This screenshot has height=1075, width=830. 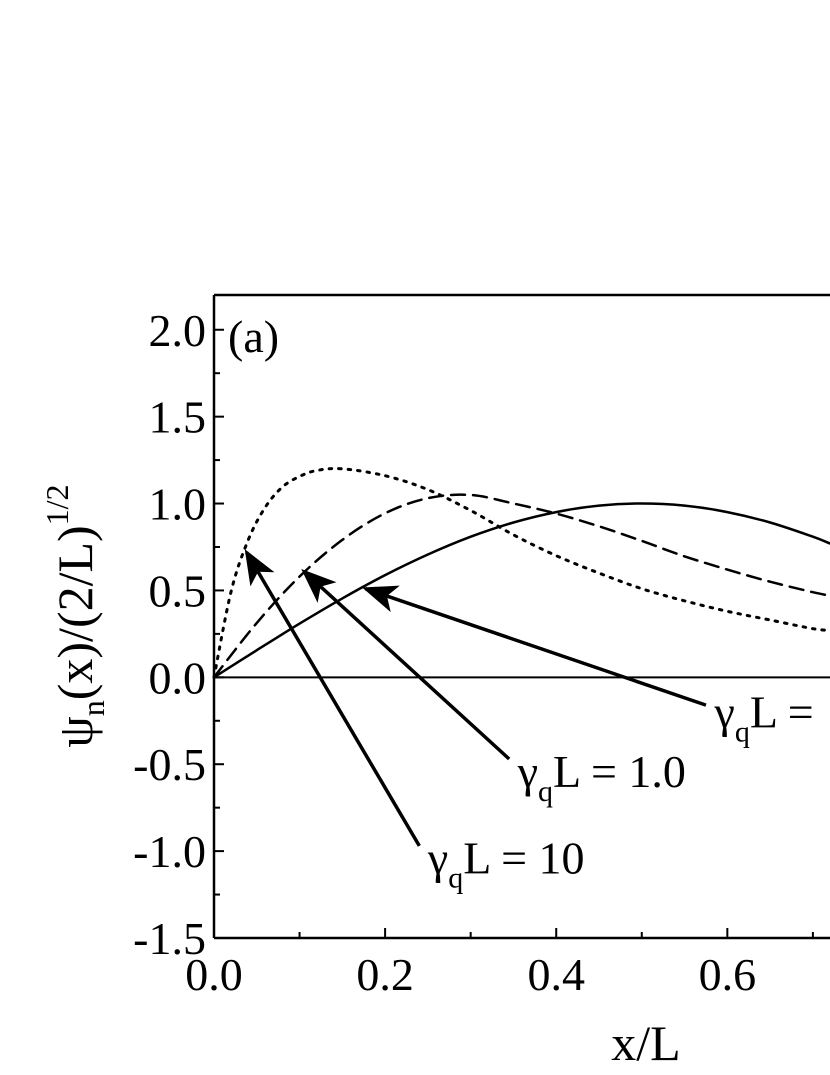 I want to click on series-dotted-line, so click(x=521, y=573).